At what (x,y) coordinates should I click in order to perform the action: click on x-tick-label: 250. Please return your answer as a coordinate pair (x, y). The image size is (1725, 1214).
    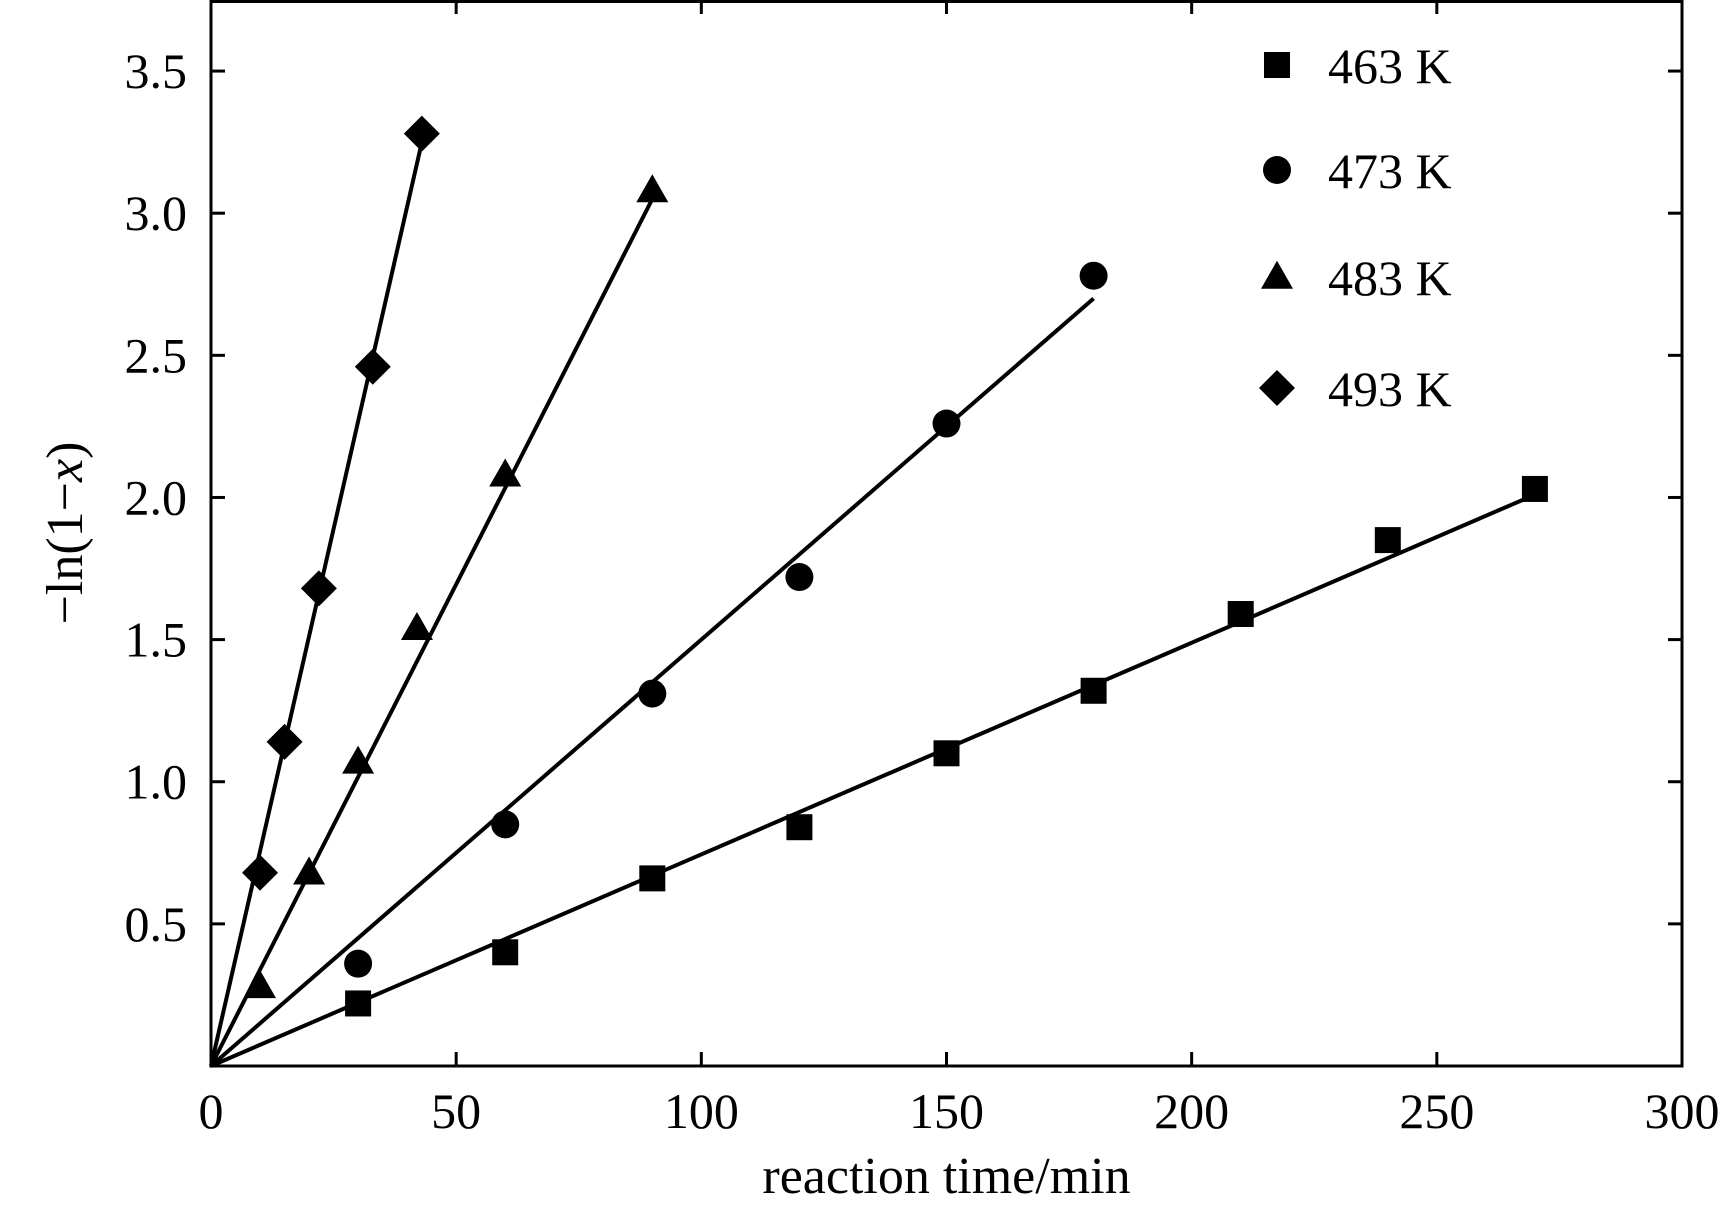
    Looking at the image, I should click on (1436, 1111).